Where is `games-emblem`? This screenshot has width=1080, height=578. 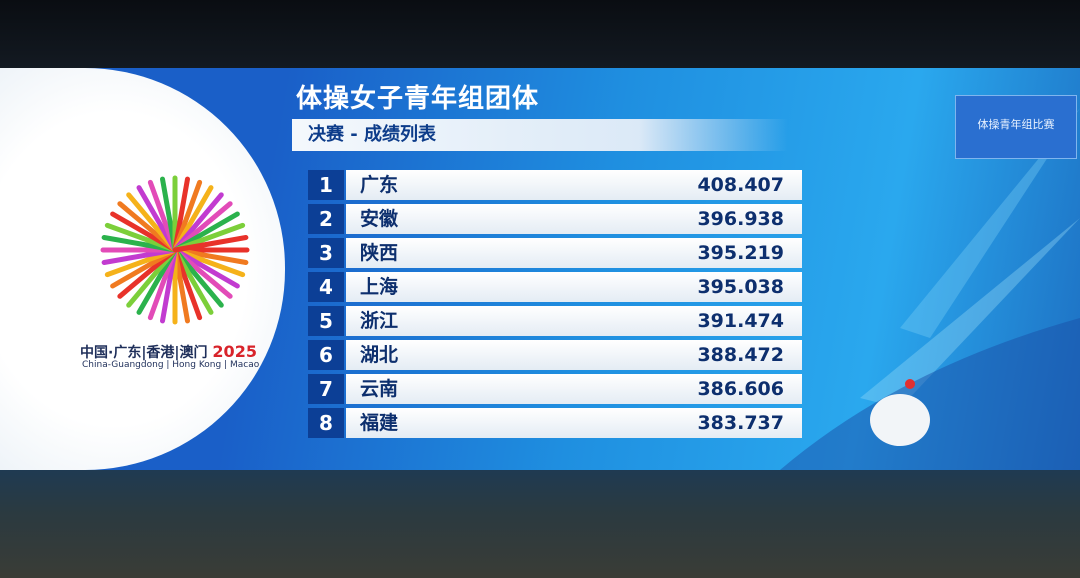 games-emblem is located at coordinates (175, 250).